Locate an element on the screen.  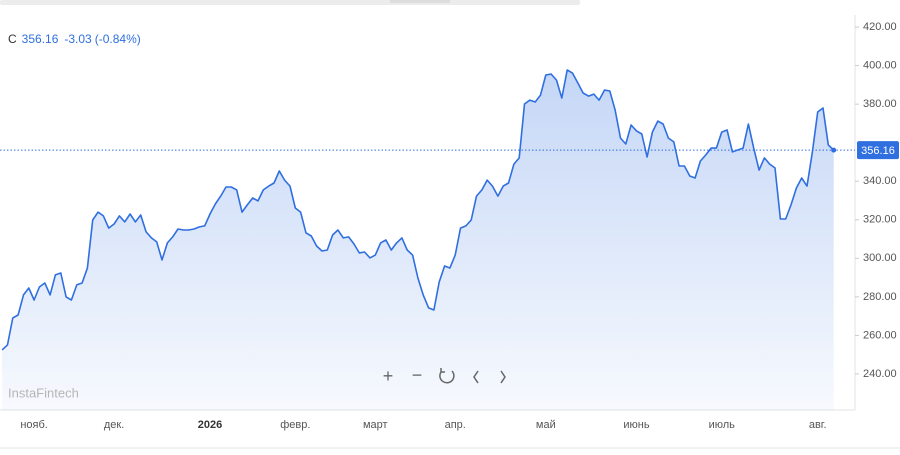
price: 356.16 is located at coordinates (40, 39).